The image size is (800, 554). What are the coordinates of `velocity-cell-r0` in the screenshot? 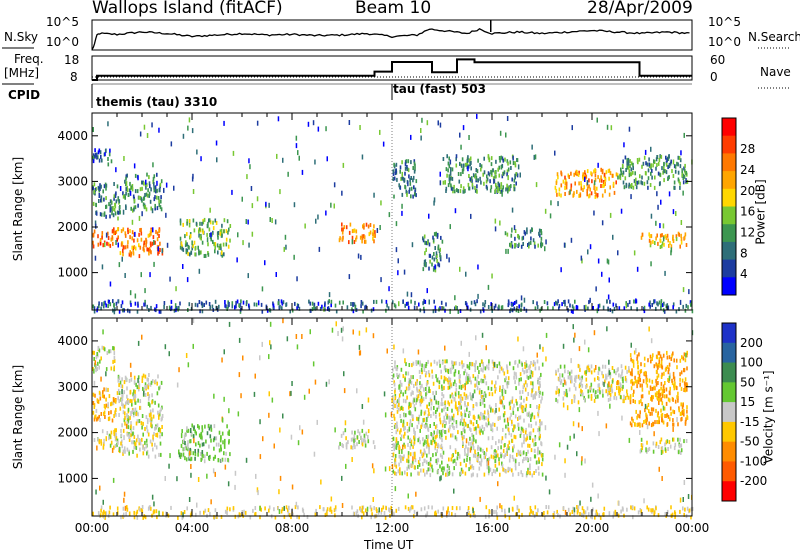 It's located at (116, 410).